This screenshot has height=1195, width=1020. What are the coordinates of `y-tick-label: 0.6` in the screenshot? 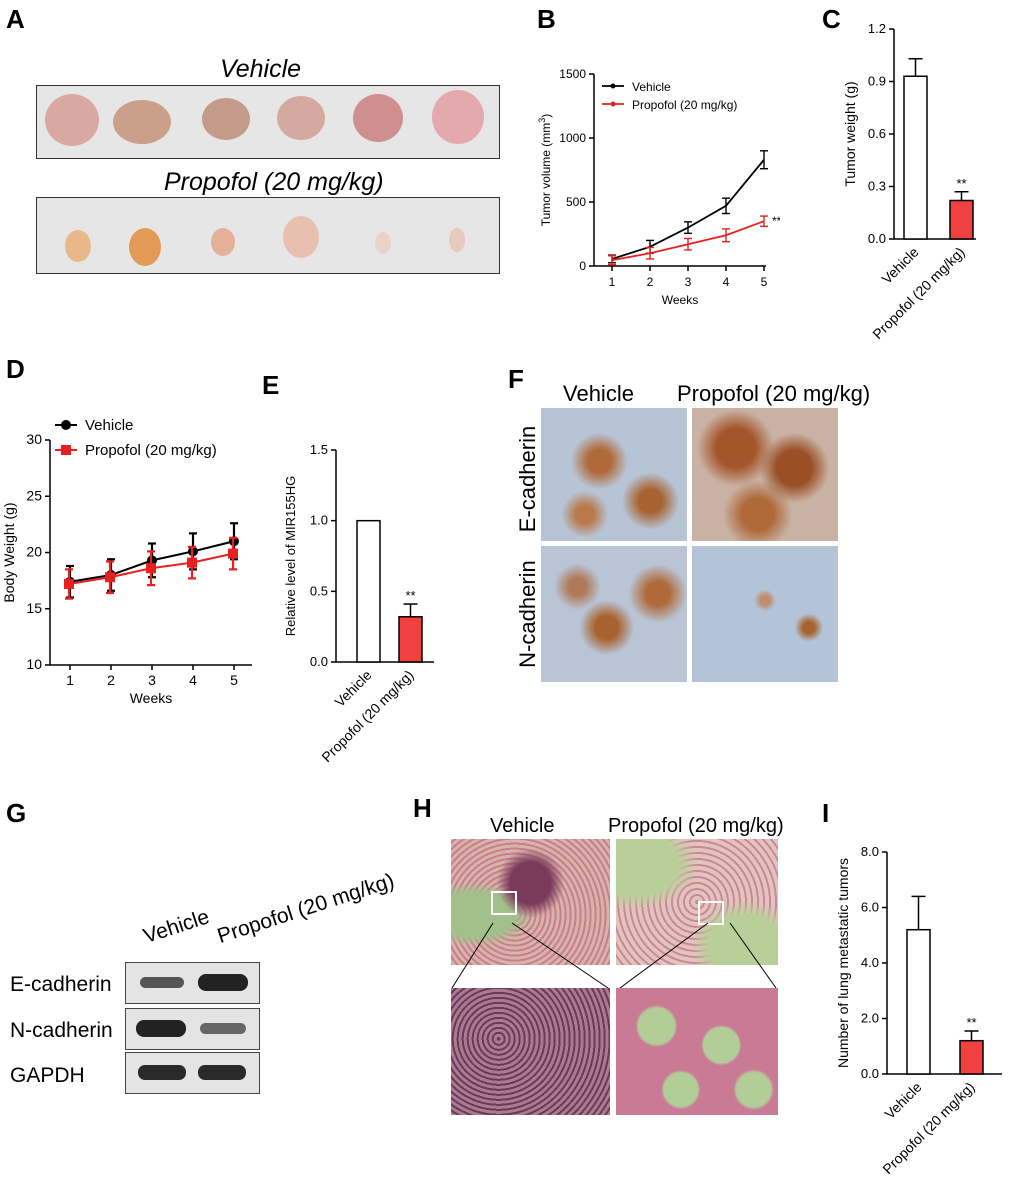 It's located at (877, 133).